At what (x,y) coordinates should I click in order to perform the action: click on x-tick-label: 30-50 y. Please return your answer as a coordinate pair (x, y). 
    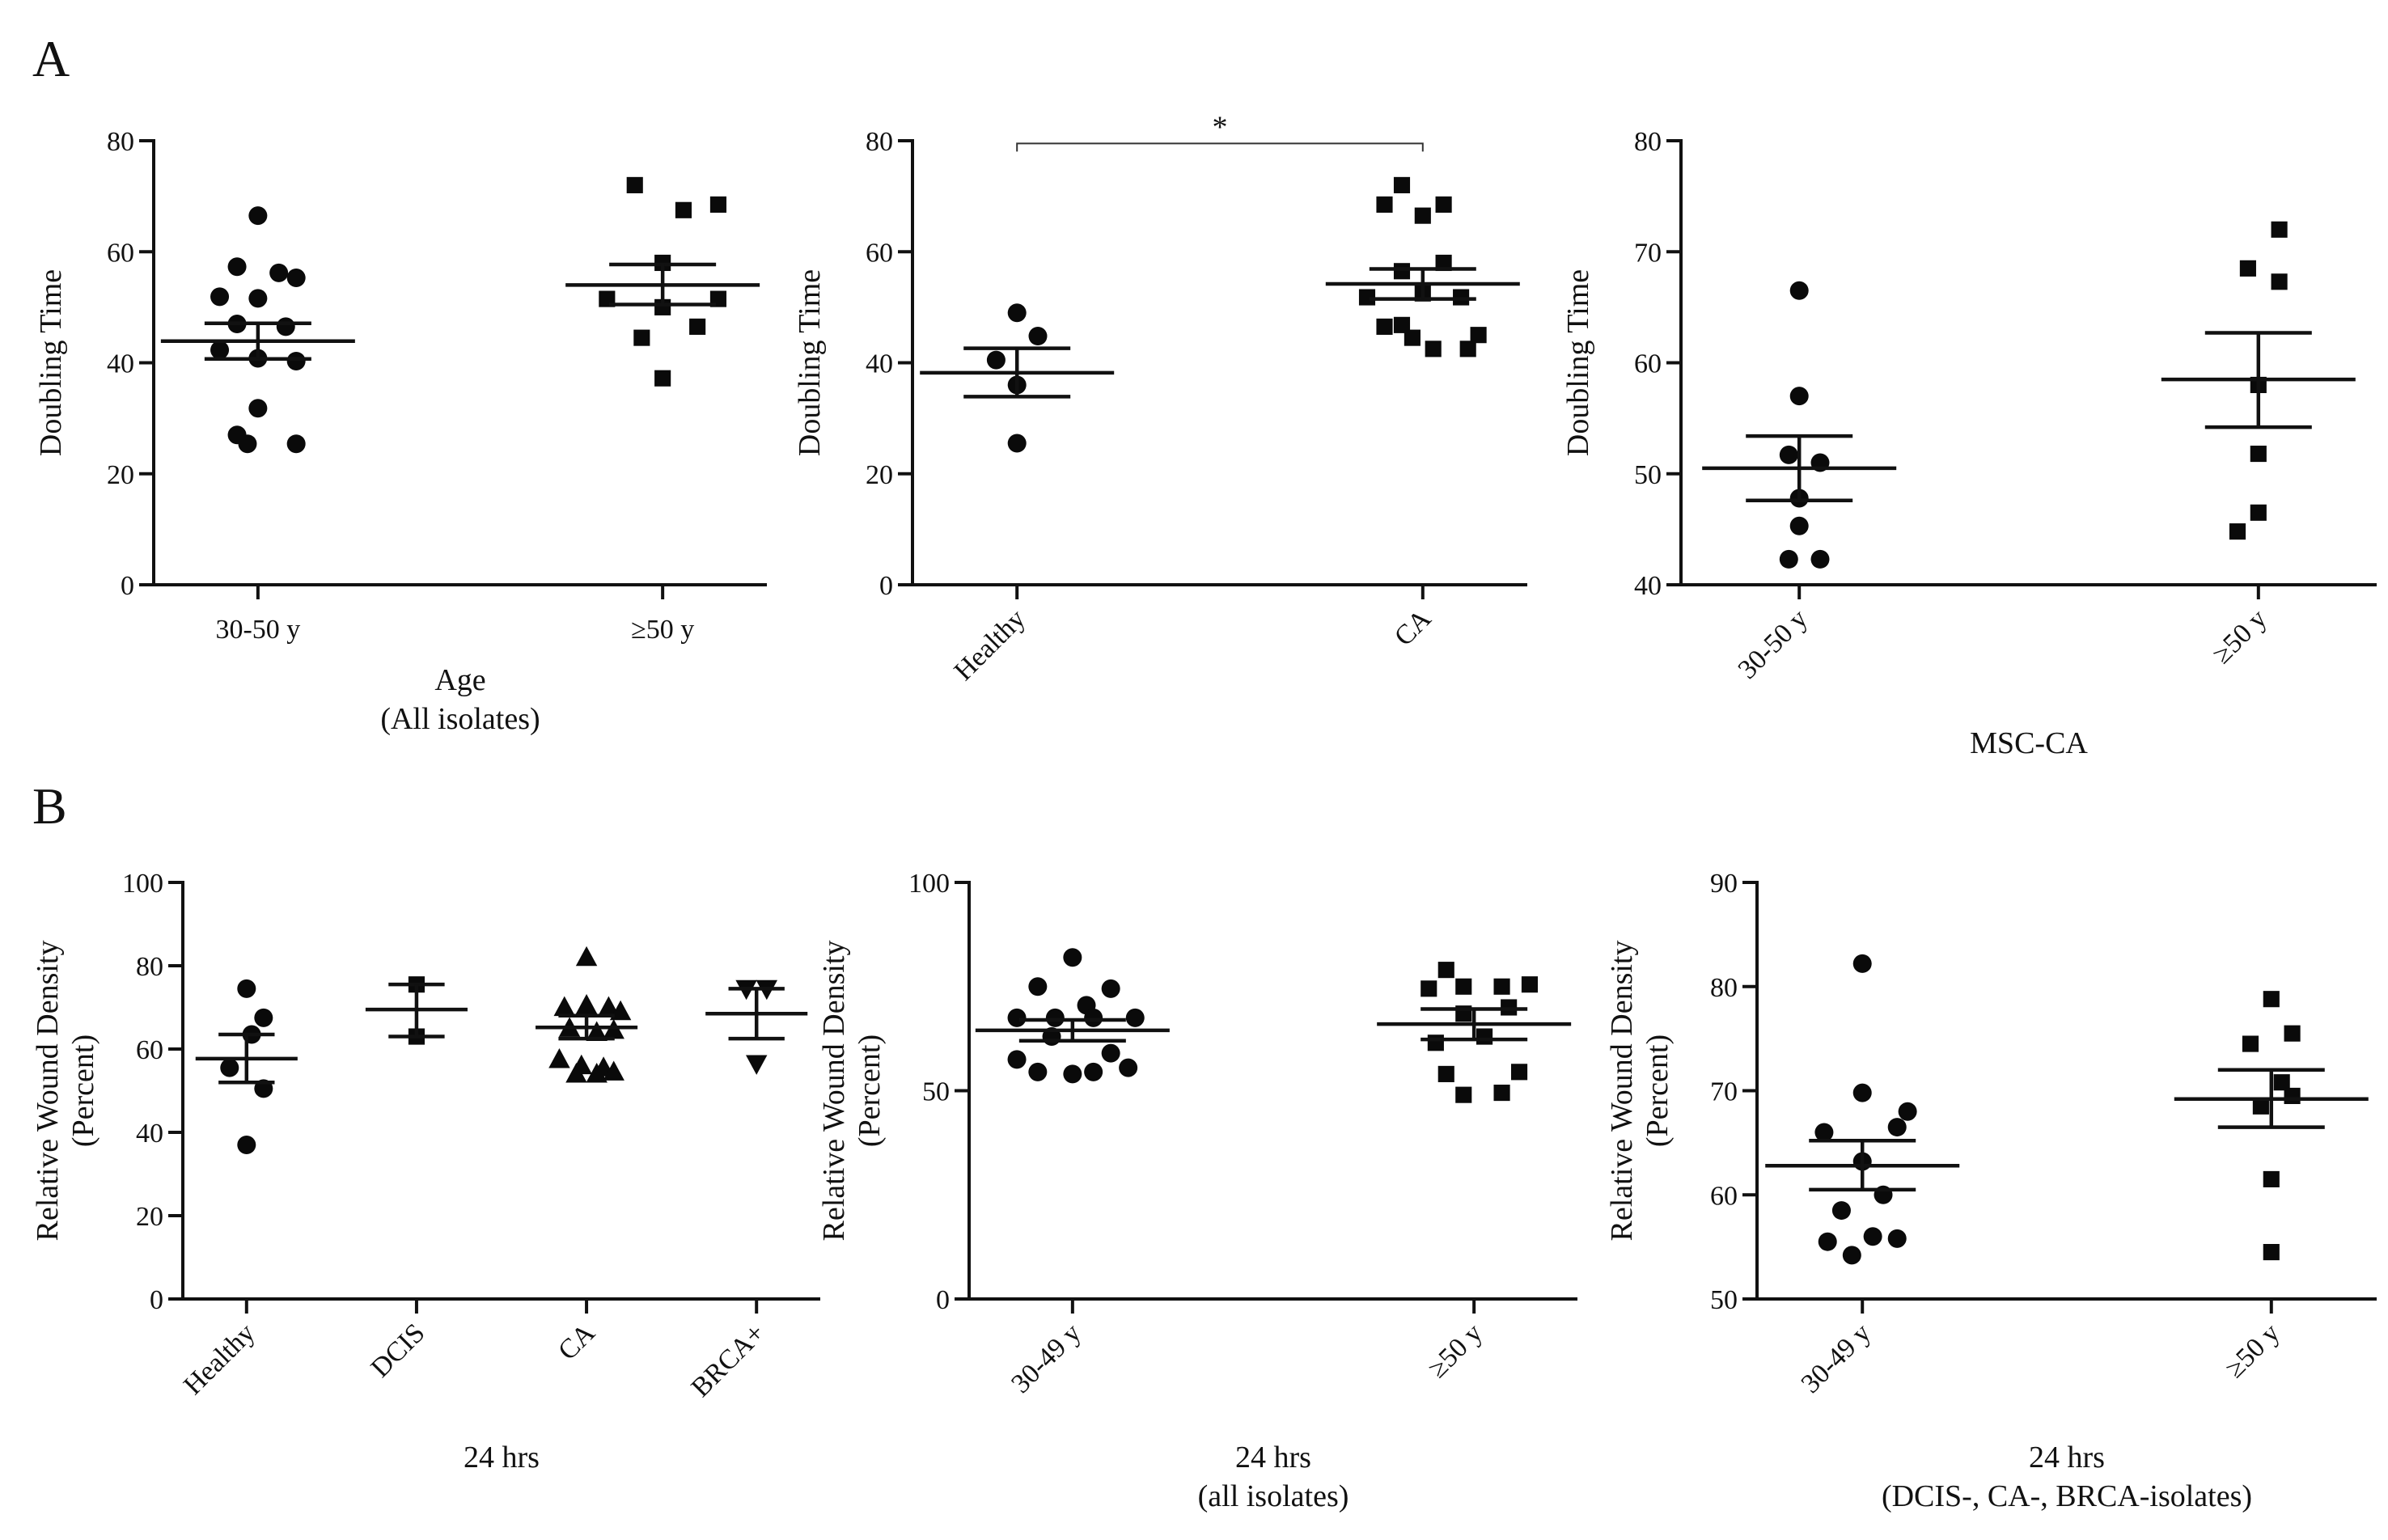
    Looking at the image, I should click on (1774, 643).